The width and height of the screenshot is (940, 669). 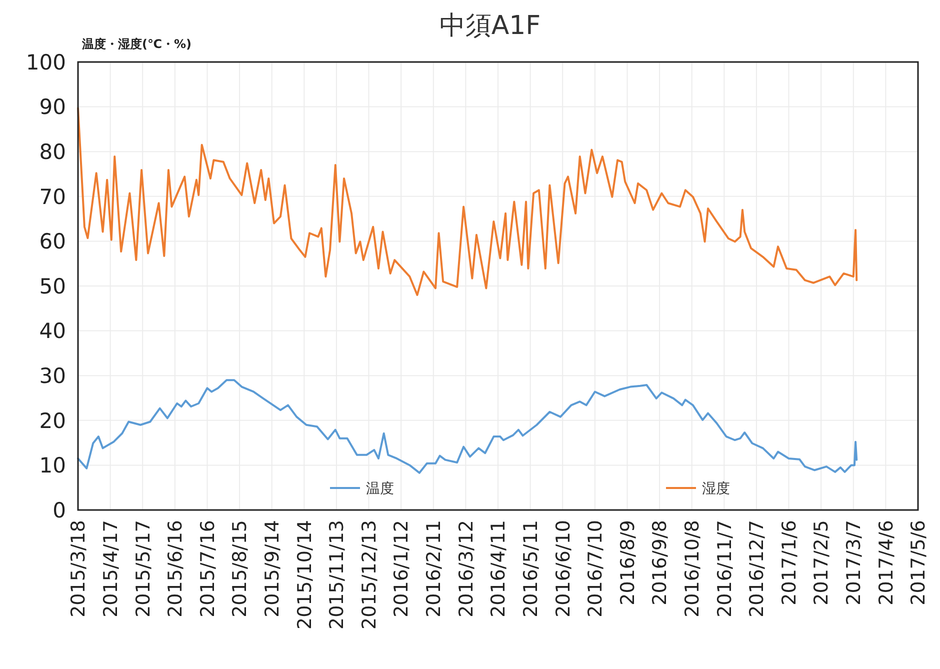 What do you see at coordinates (52, 196) in the screenshot?
I see `y-tick-label: 70` at bounding box center [52, 196].